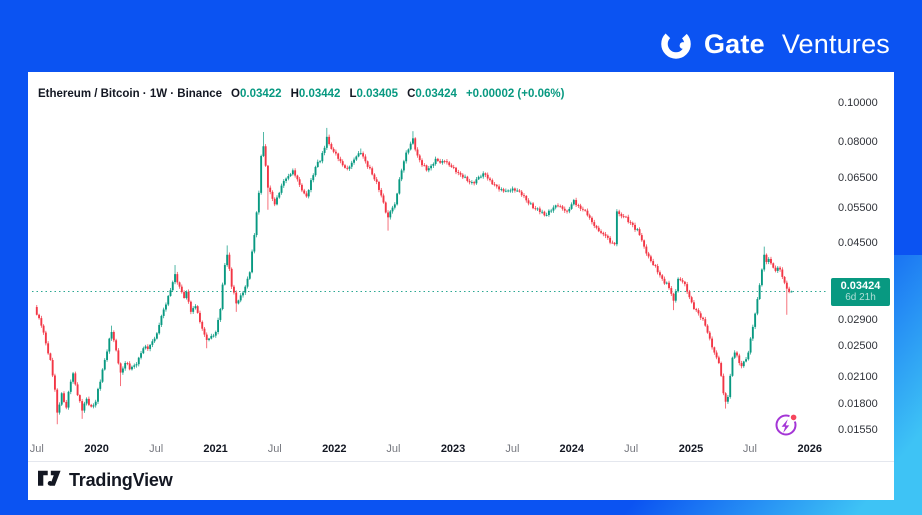 This screenshot has height=515, width=922. What do you see at coordinates (515, 94) in the screenshot?
I see `change-value: +0.00002 (+0.06%)` at bounding box center [515, 94].